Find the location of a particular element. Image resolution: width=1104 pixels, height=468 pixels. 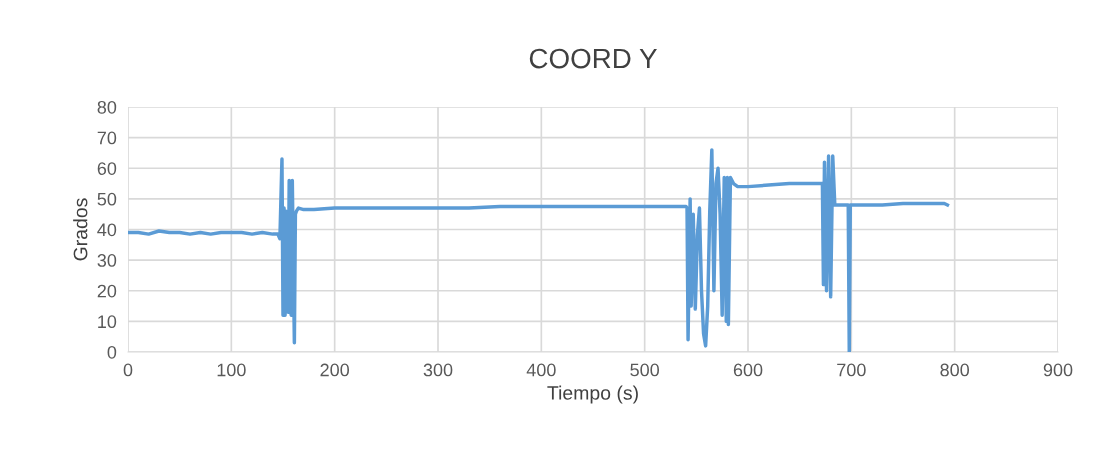

x-tick-label: 100 is located at coordinates (231, 370).